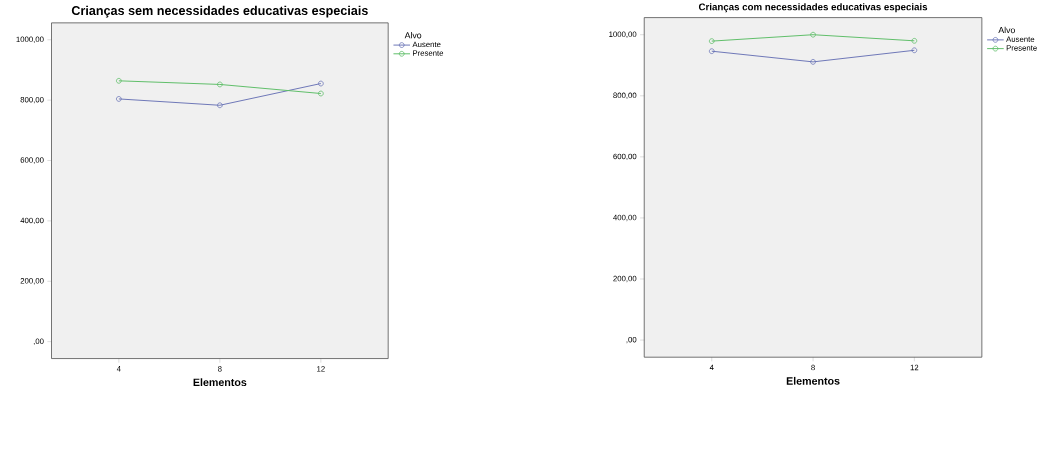 The image size is (1042, 476). I want to click on chart-title: Crianças sem necessidades educativas especiais, so click(219, 11).